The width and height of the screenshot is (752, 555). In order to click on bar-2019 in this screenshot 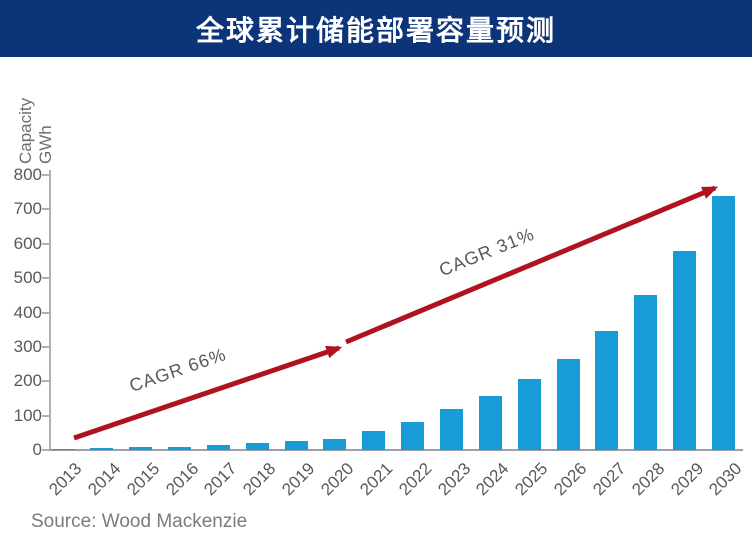, I will do `click(296, 445)`.